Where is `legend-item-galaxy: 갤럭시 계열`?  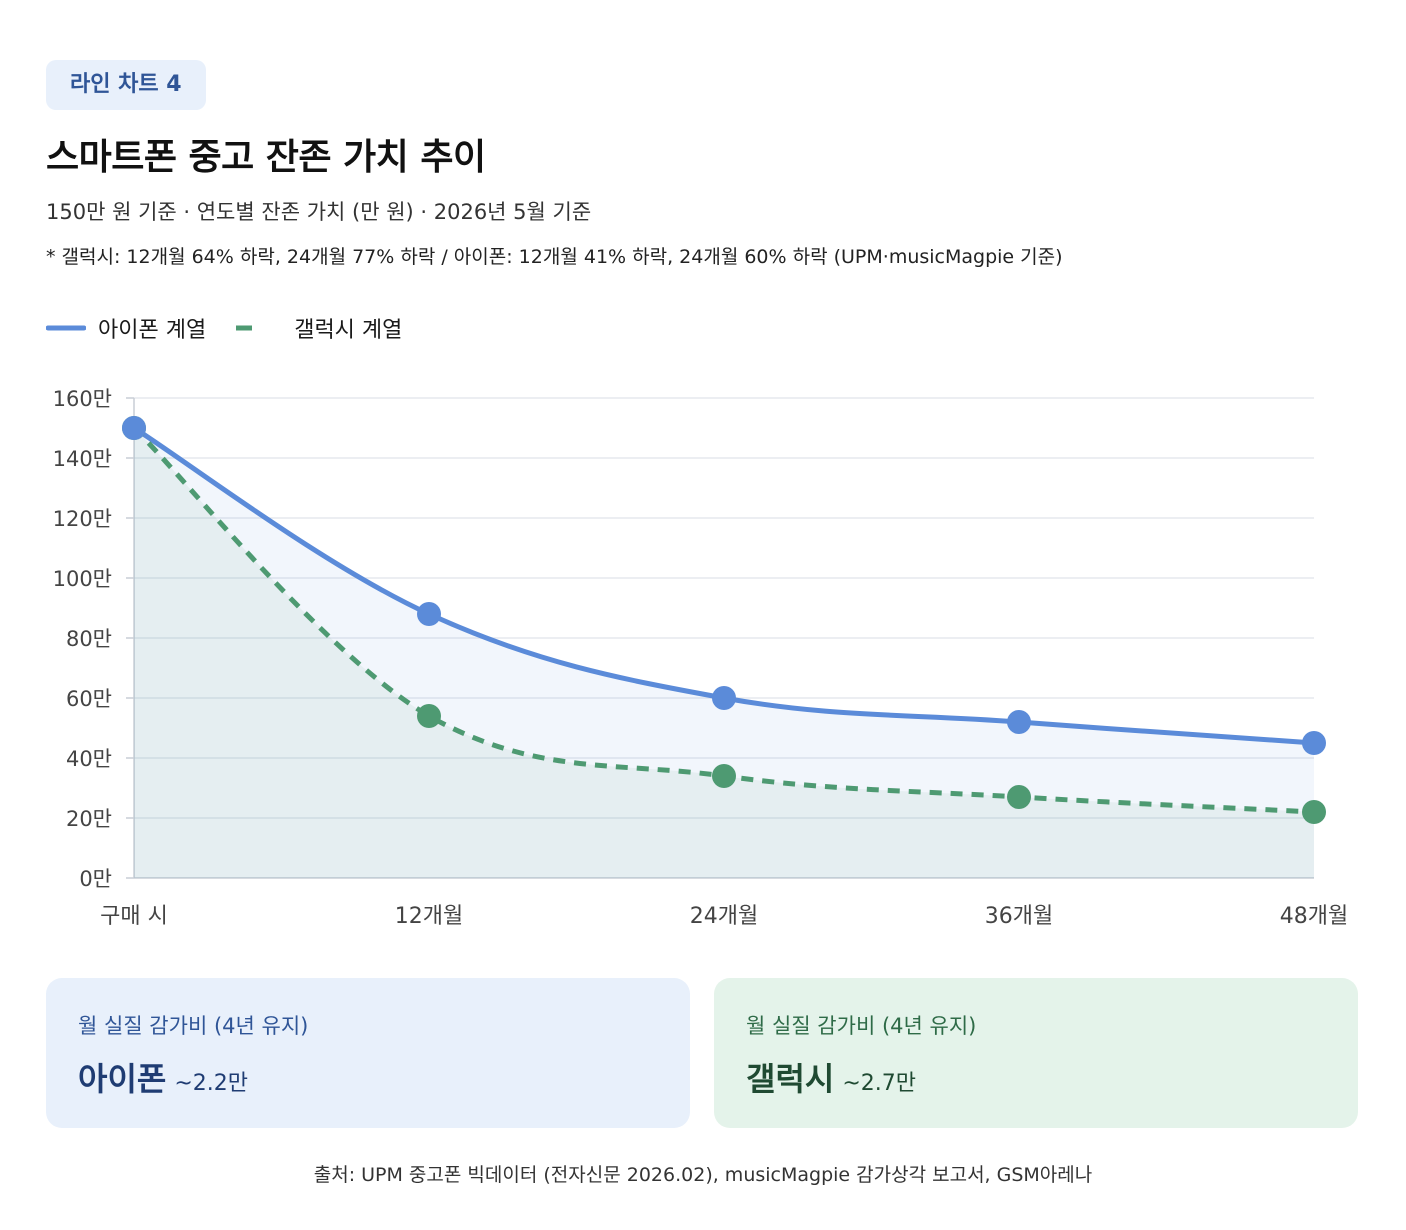 legend-item-galaxy: 갤럭시 계열 is located at coordinates (332, 328).